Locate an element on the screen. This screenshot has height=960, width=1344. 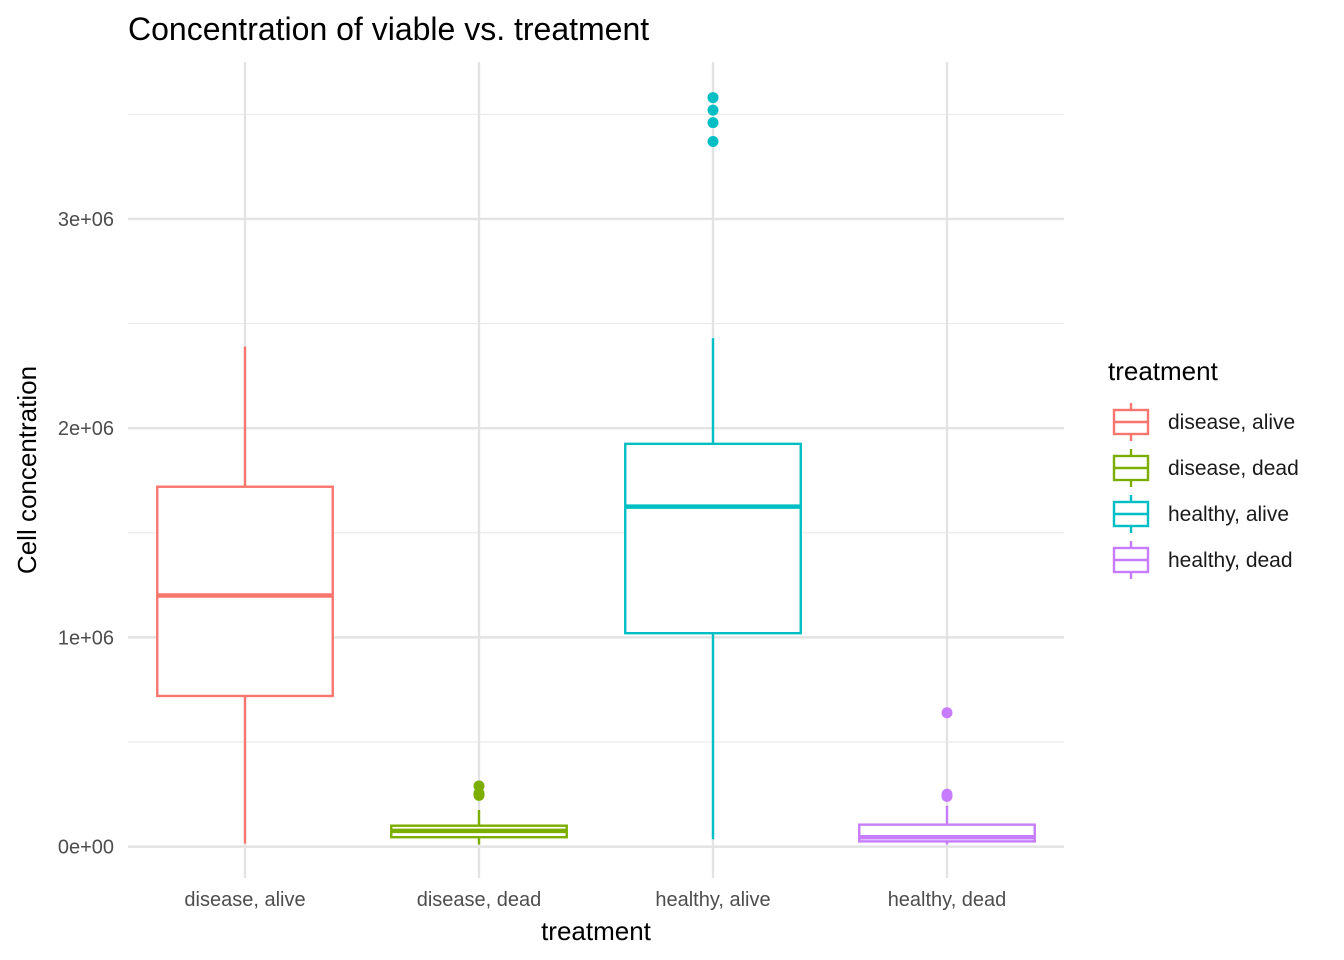
chart-title: Concentration of viable vs. treatment is located at coordinates (388, 29).